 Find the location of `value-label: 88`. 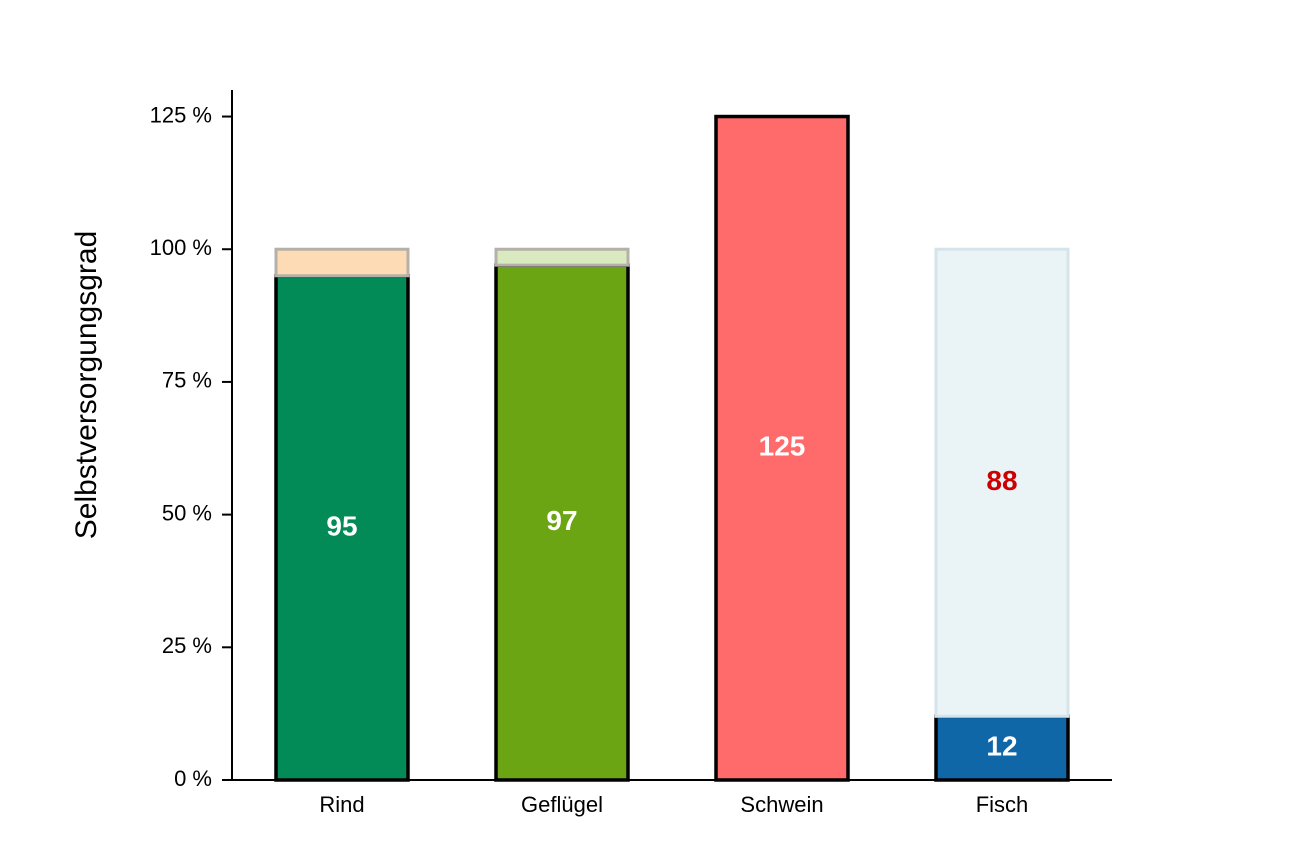

value-label: 88 is located at coordinates (1001, 480).